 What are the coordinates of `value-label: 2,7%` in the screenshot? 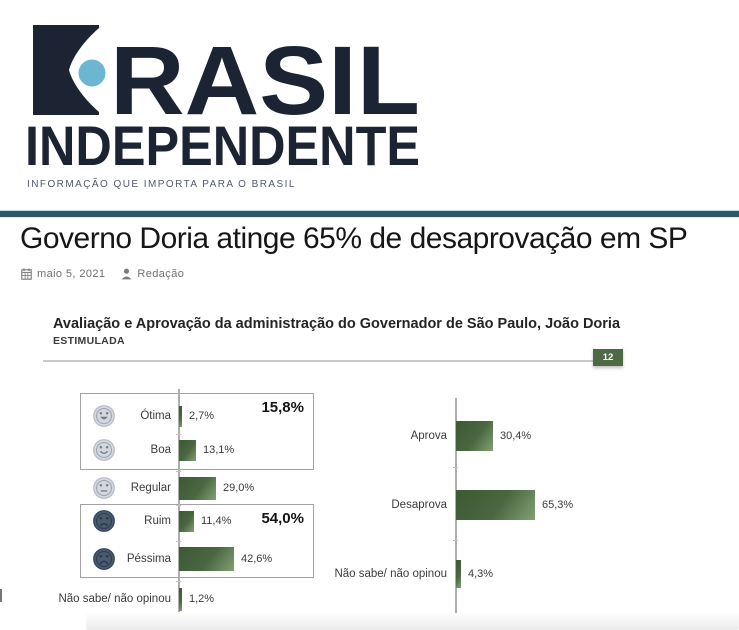 It's located at (202, 416).